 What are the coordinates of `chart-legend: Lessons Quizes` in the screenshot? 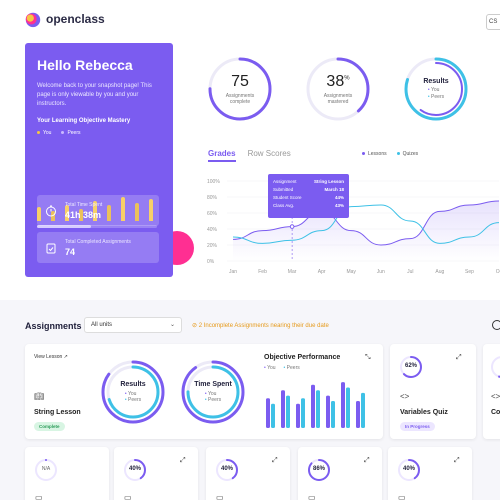 It's located at (390, 154).